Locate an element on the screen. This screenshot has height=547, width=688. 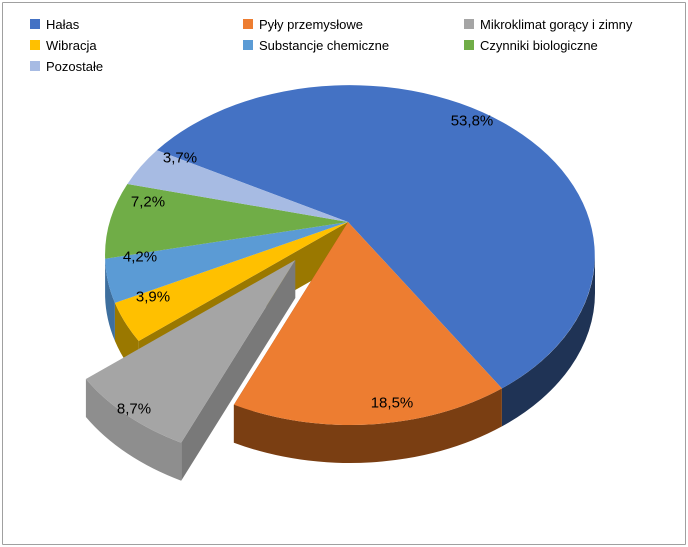
legend-swatch-wibracja is located at coordinates (35, 45).